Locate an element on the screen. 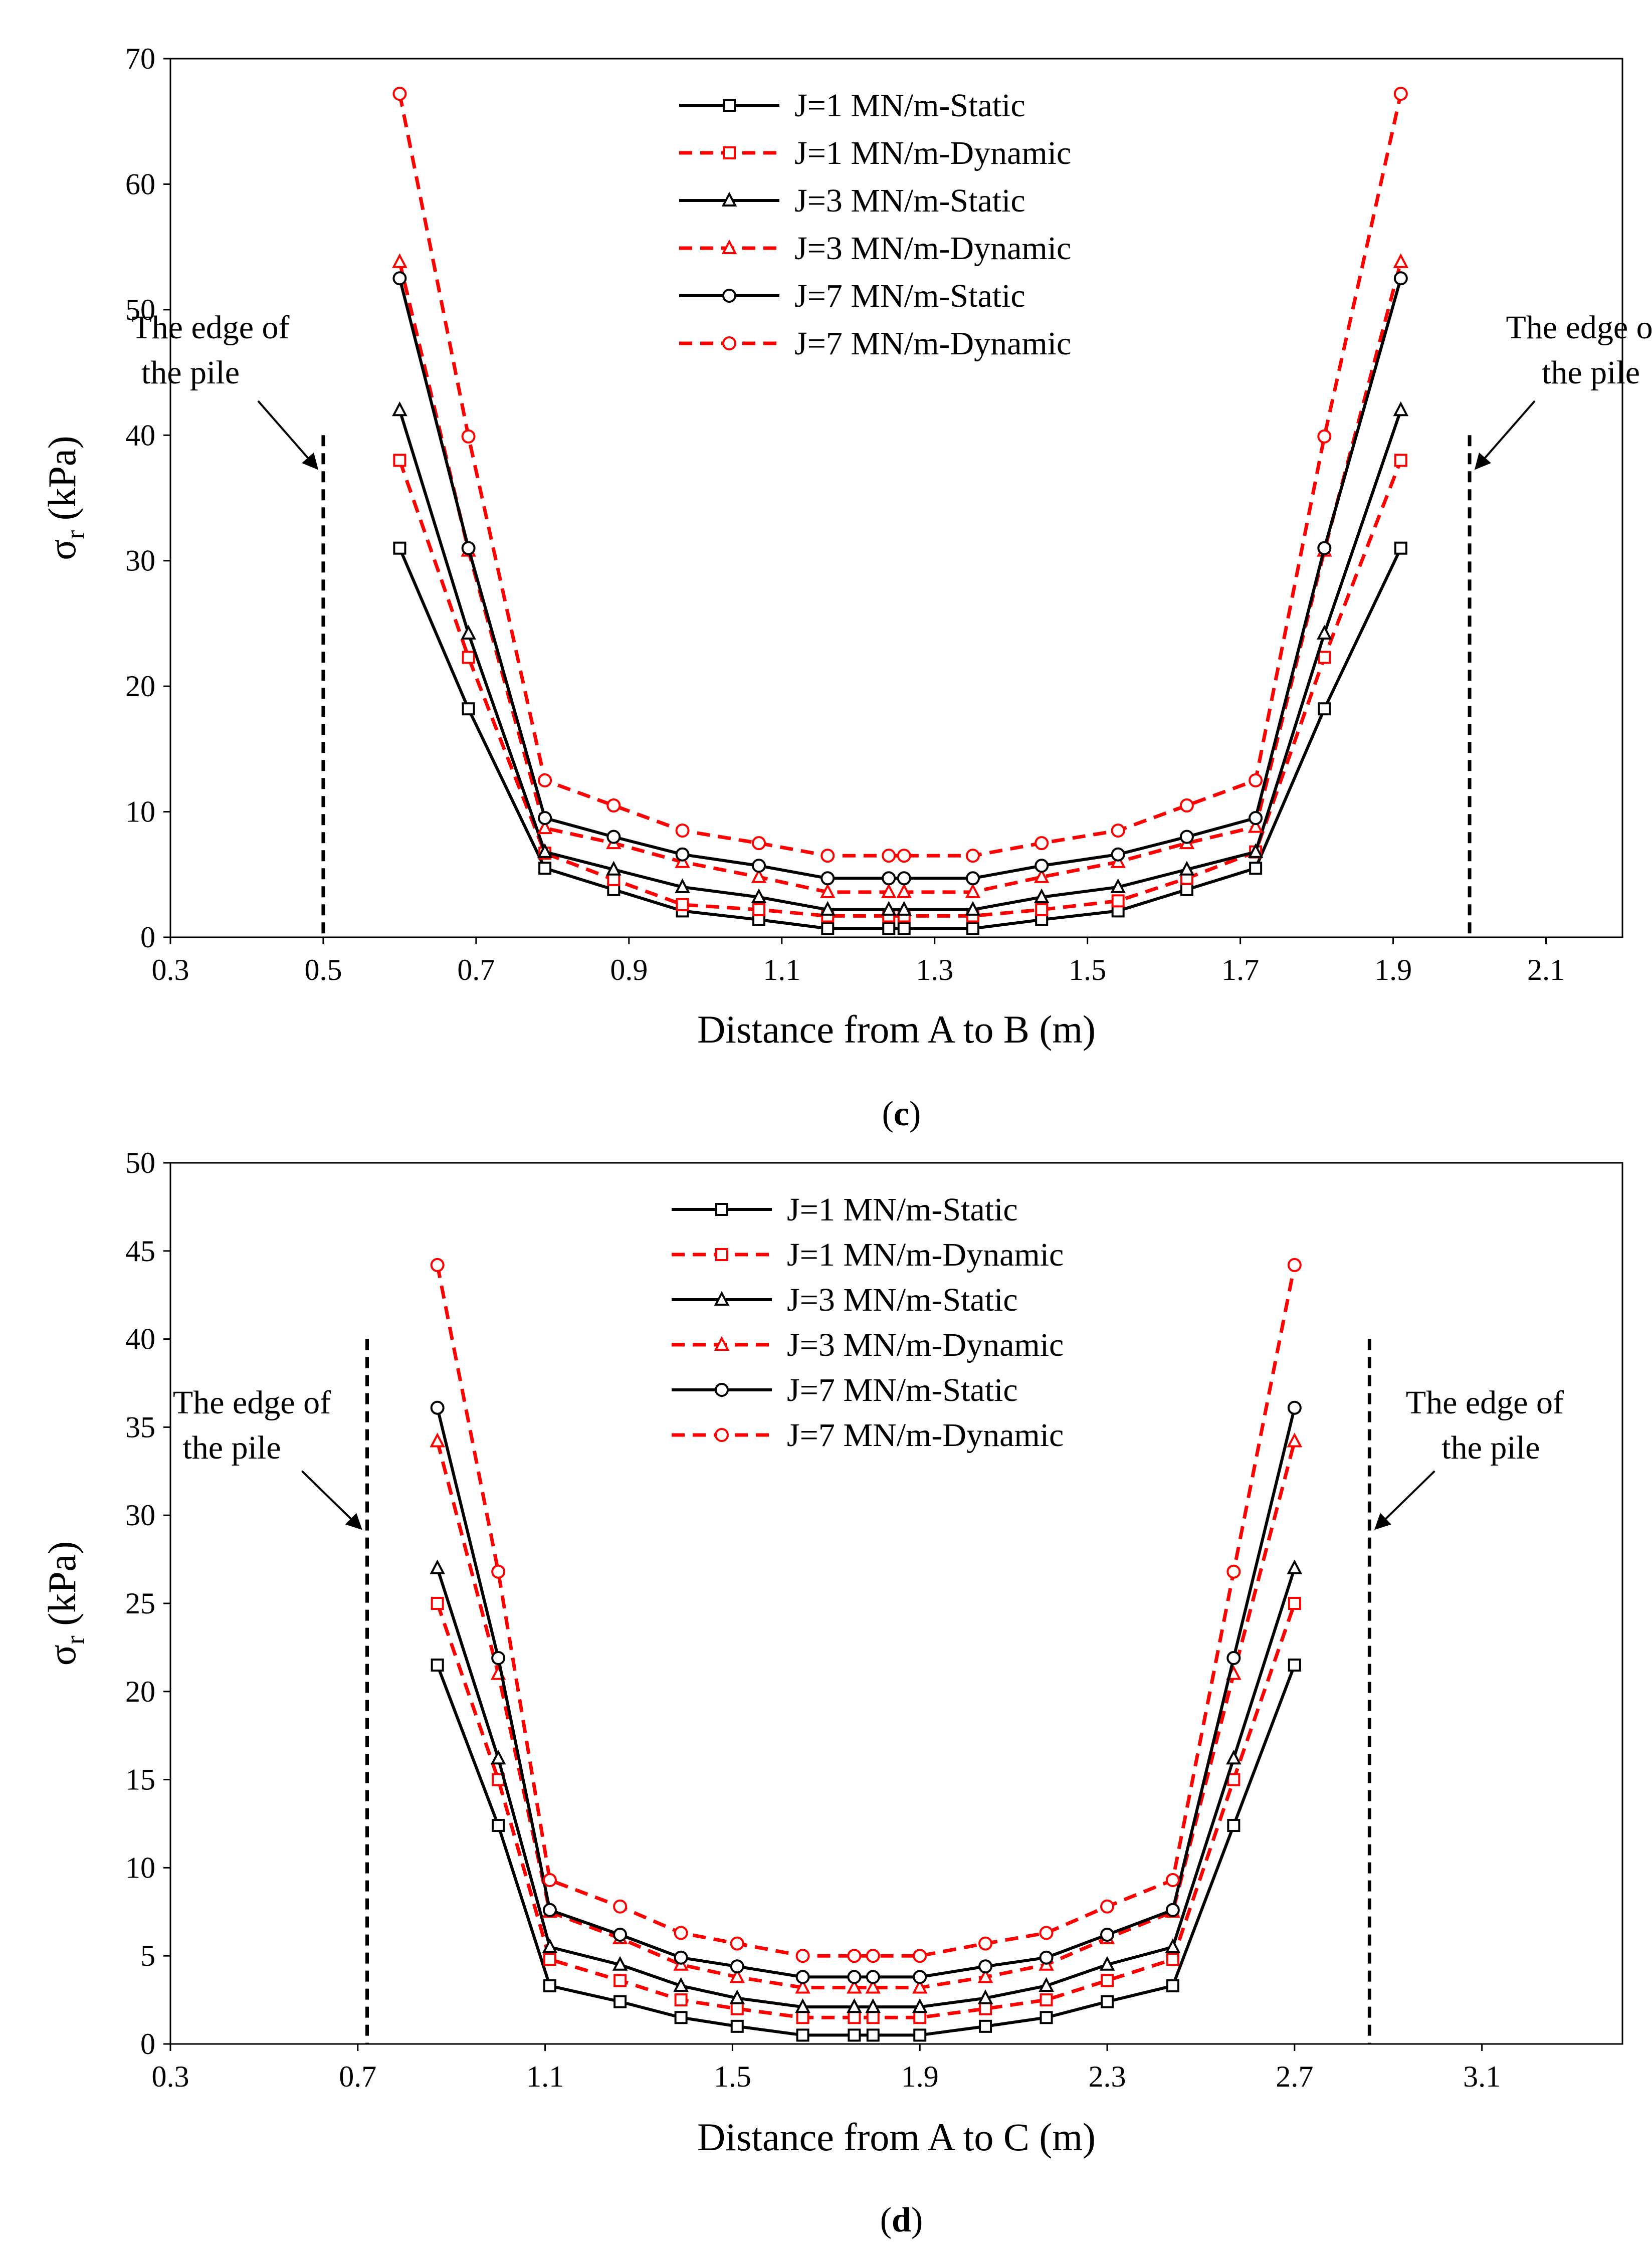 The image size is (1652, 2264). legend-item: J=1 MN/m-Dynamic is located at coordinates (875, 153).